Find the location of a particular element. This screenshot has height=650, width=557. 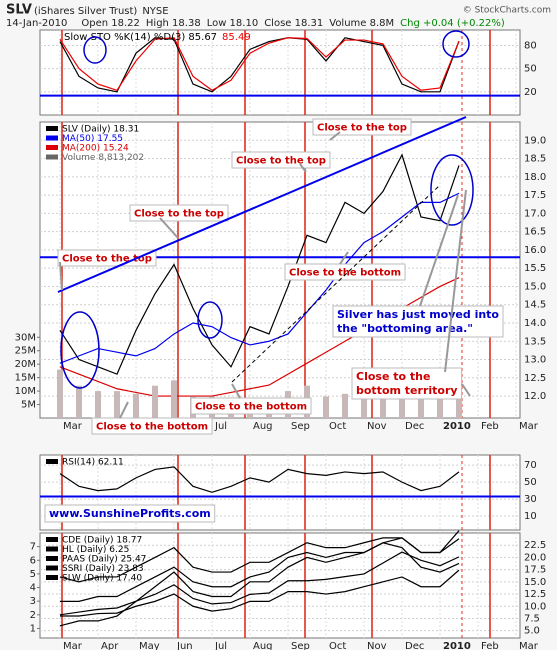

y2-tick-label: 5 is located at coordinates (33, 574).